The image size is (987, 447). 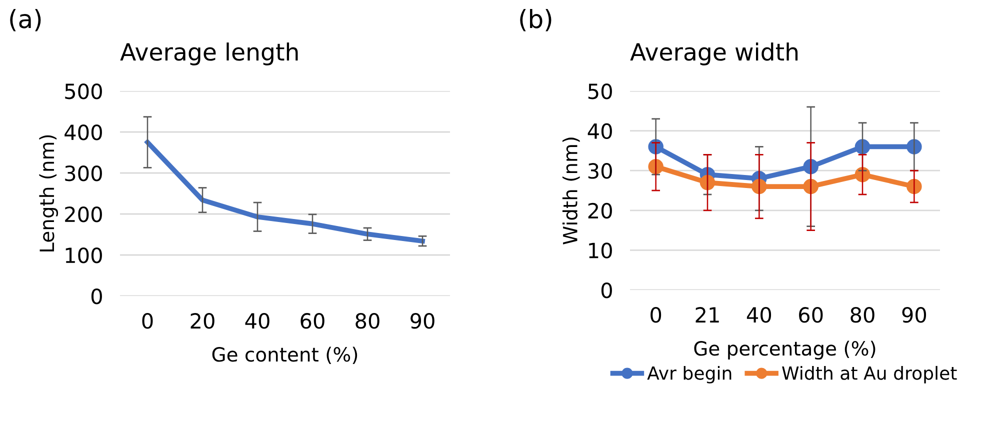 What do you see at coordinates (600, 210) in the screenshot?
I see `y-tick-label: 20` at bounding box center [600, 210].